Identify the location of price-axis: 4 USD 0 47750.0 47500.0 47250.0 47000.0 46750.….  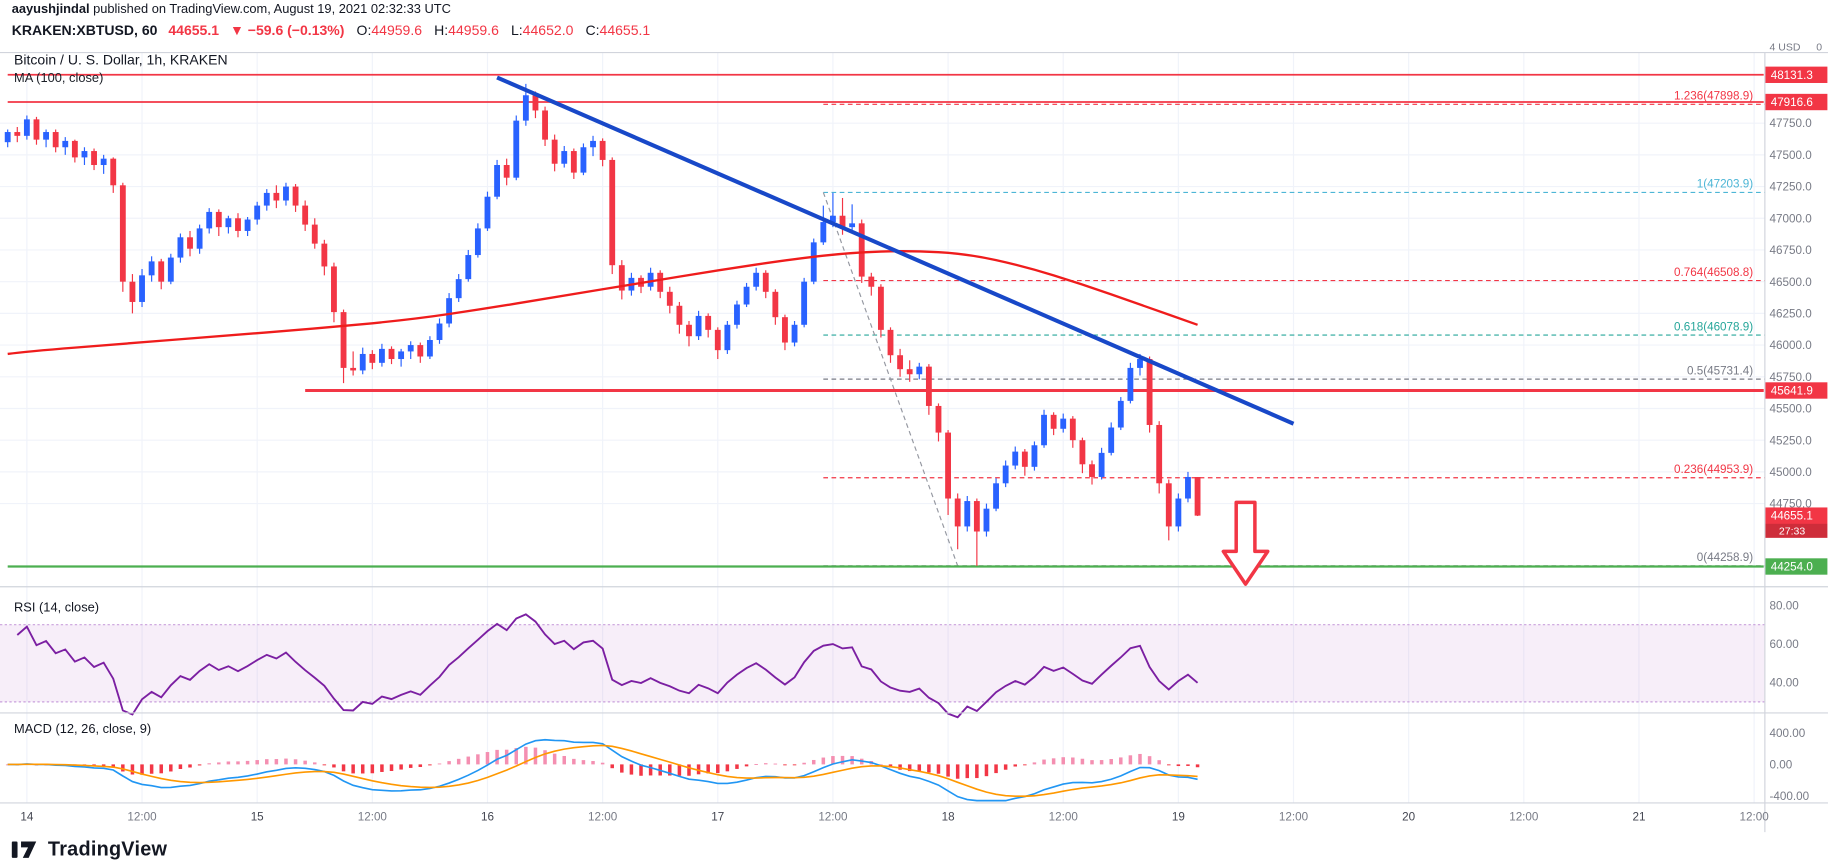
(1796, 308).